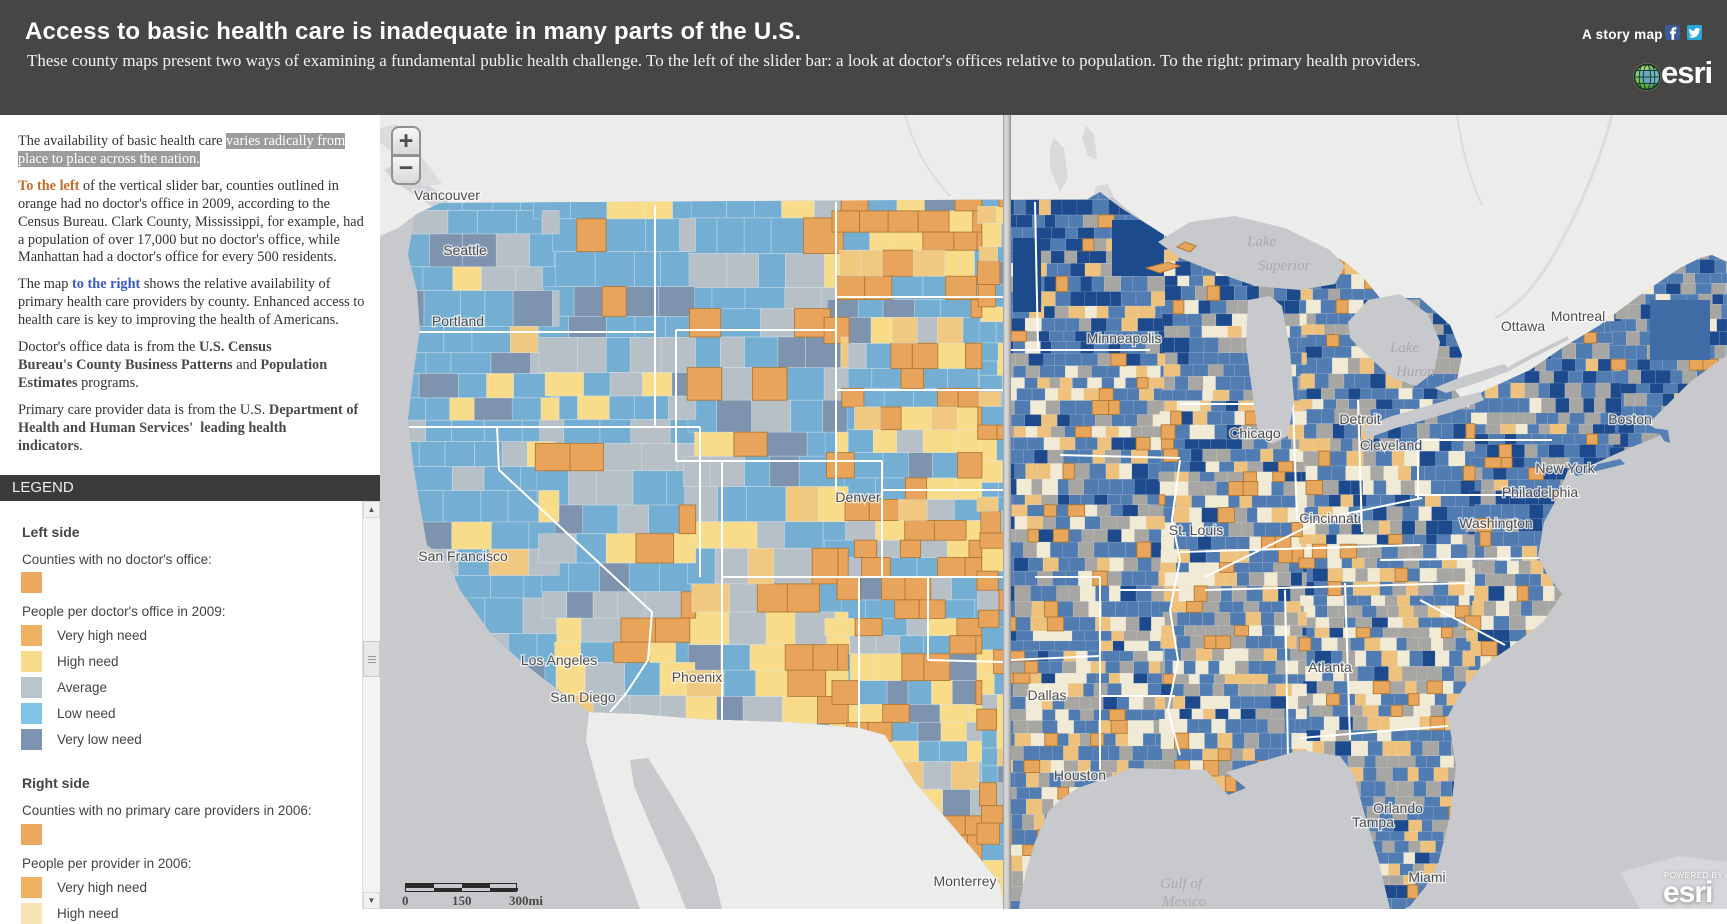 This screenshot has width=1727, height=924. I want to click on svg-text: San Francisco, so click(463, 556).